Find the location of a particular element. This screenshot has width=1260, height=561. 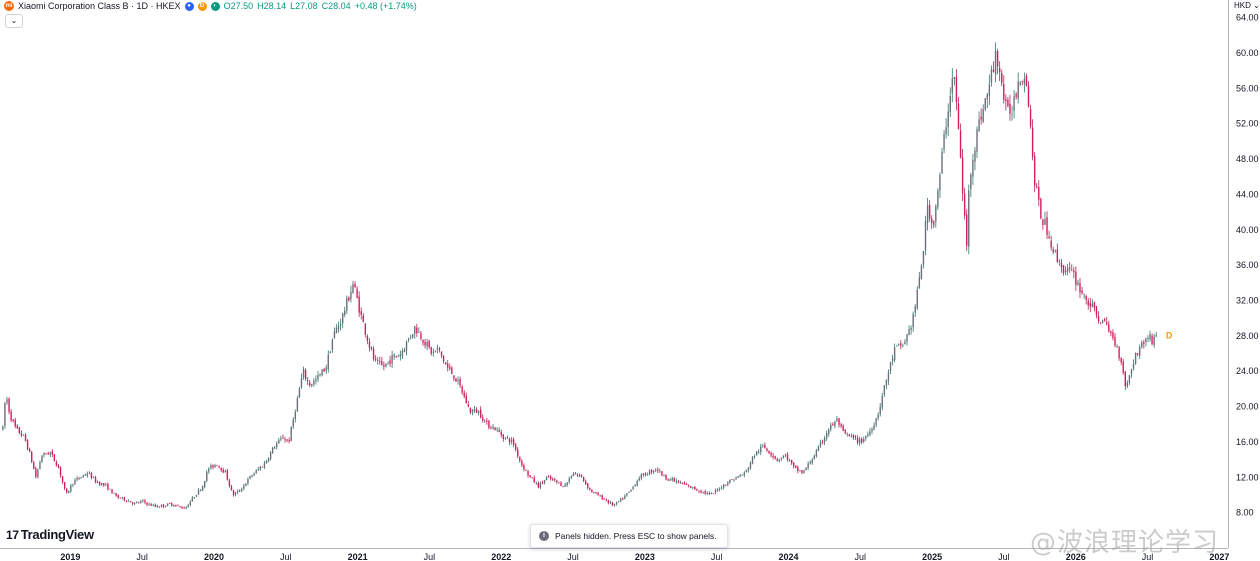

price-tick-label: 12.00 is located at coordinates (1247, 477).